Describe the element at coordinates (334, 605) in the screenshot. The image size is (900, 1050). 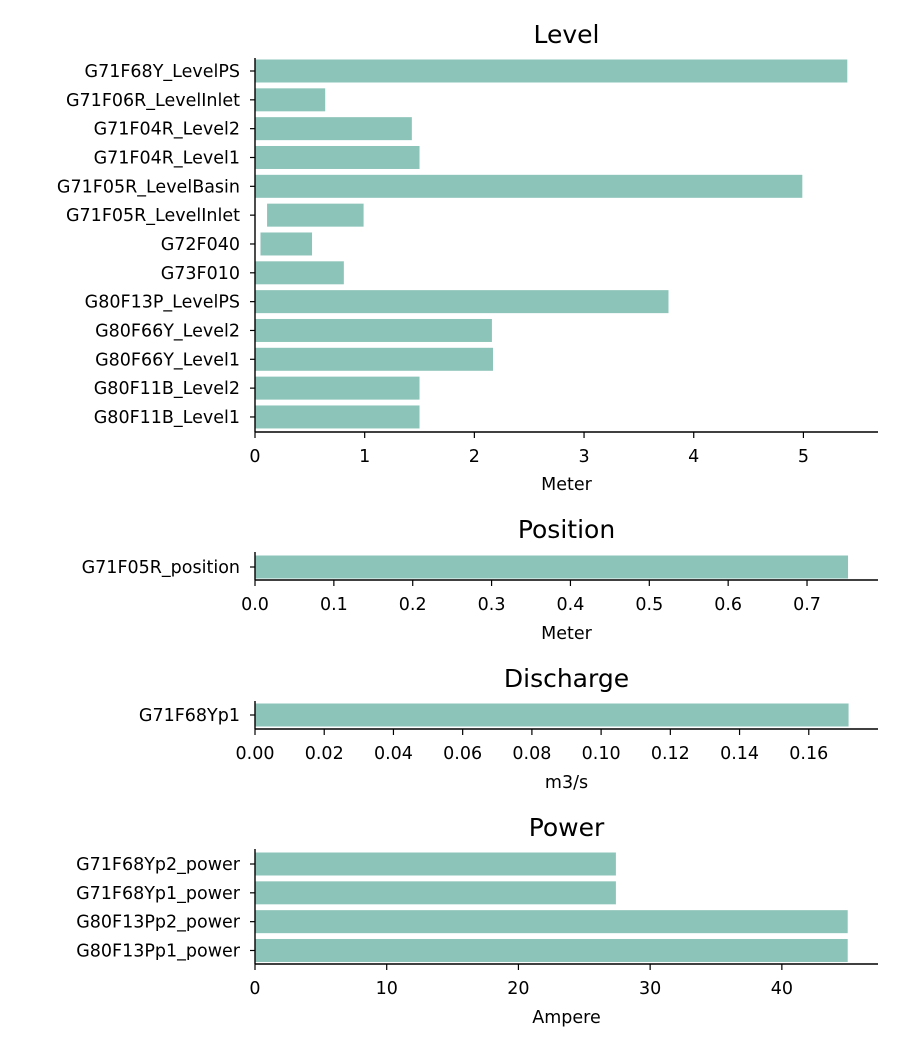
I see `x-tick-label: 0.1` at that location.